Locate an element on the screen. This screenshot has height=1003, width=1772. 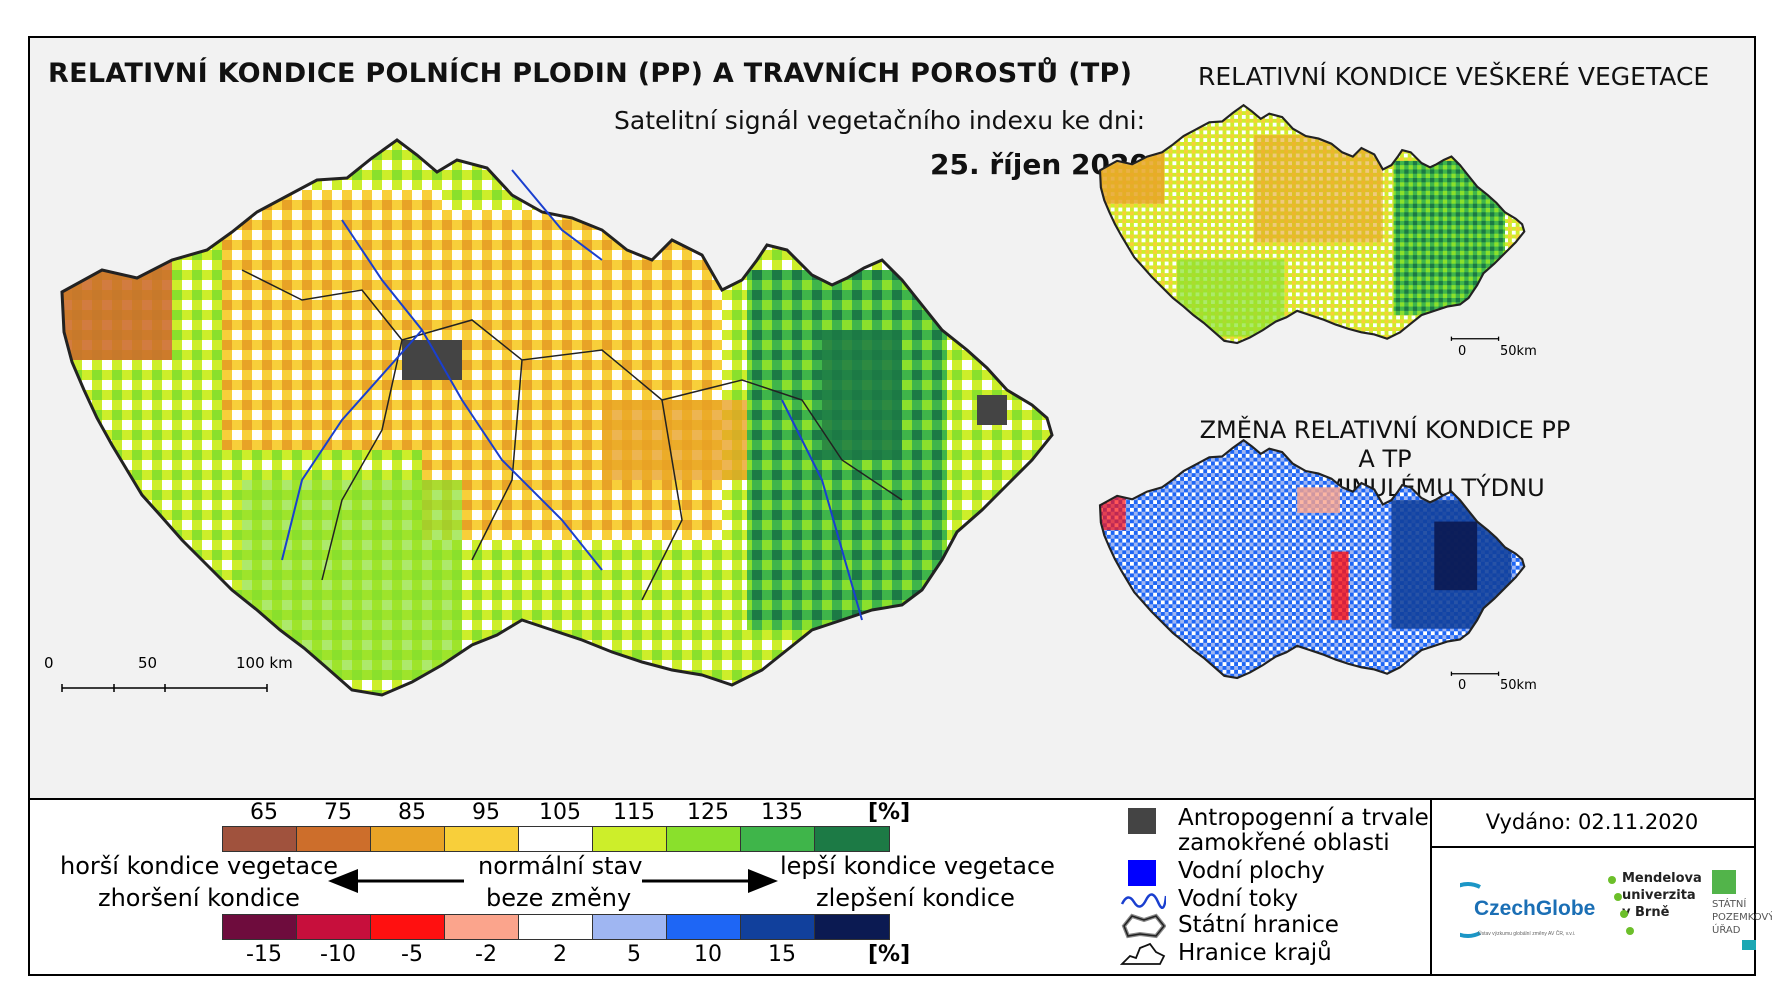
better-arrow-icon is located at coordinates (710, 881).